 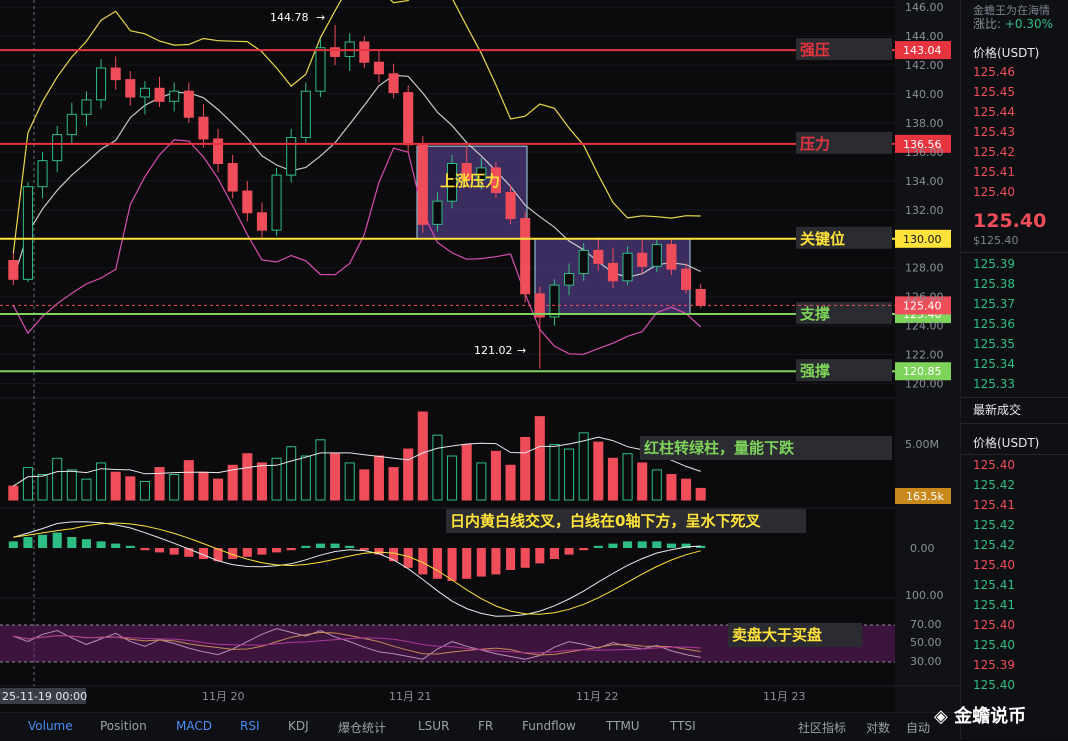 What do you see at coordinates (994, 324) in the screenshot?
I see `bid-price: 125.36` at bounding box center [994, 324].